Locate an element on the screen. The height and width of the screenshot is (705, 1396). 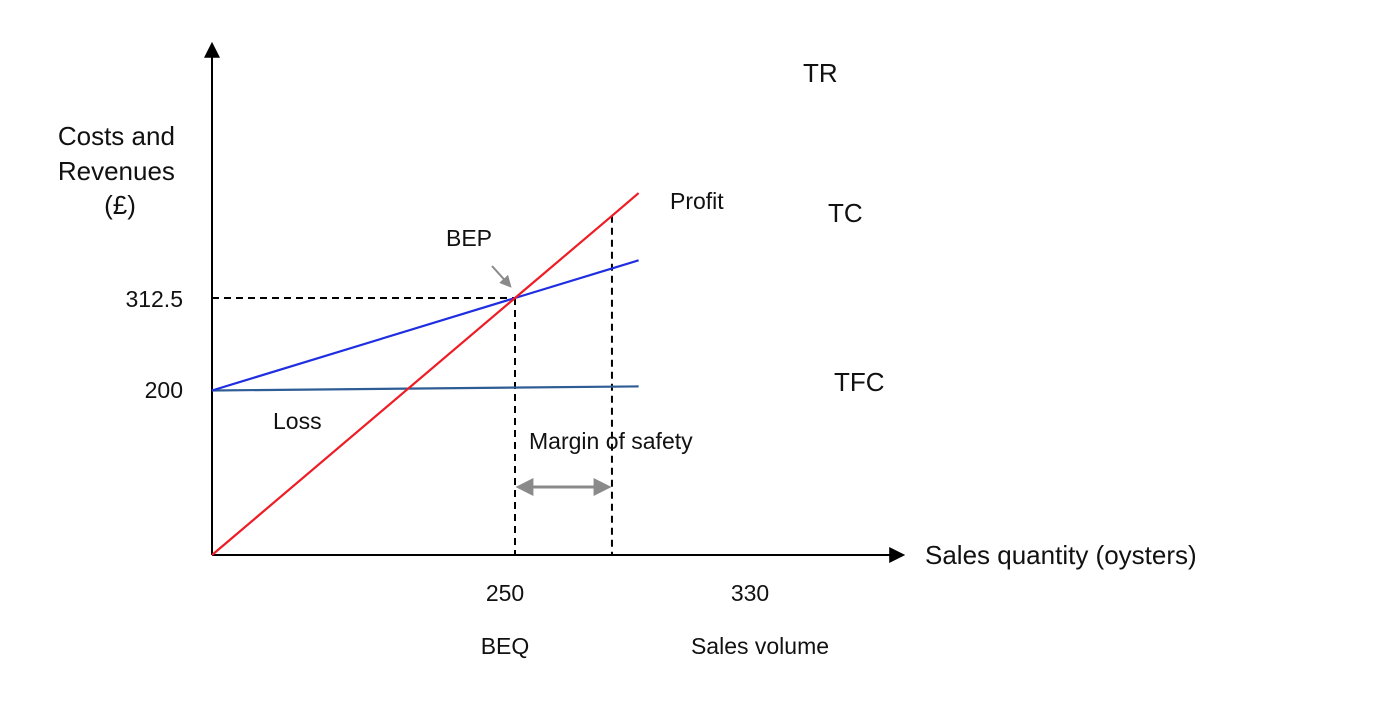
series-line-tfc is located at coordinates (425, 388).